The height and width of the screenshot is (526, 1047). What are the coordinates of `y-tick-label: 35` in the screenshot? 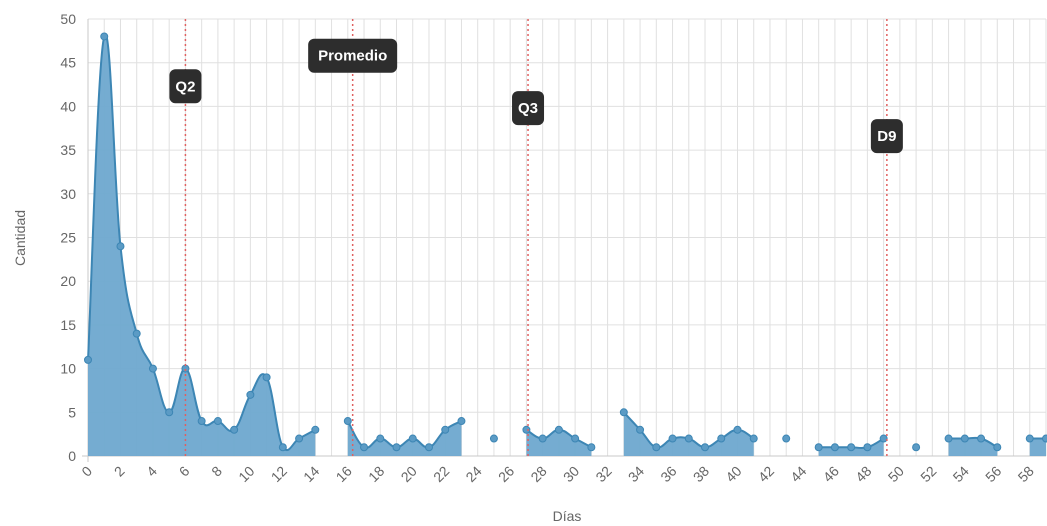 It's located at (68, 150).